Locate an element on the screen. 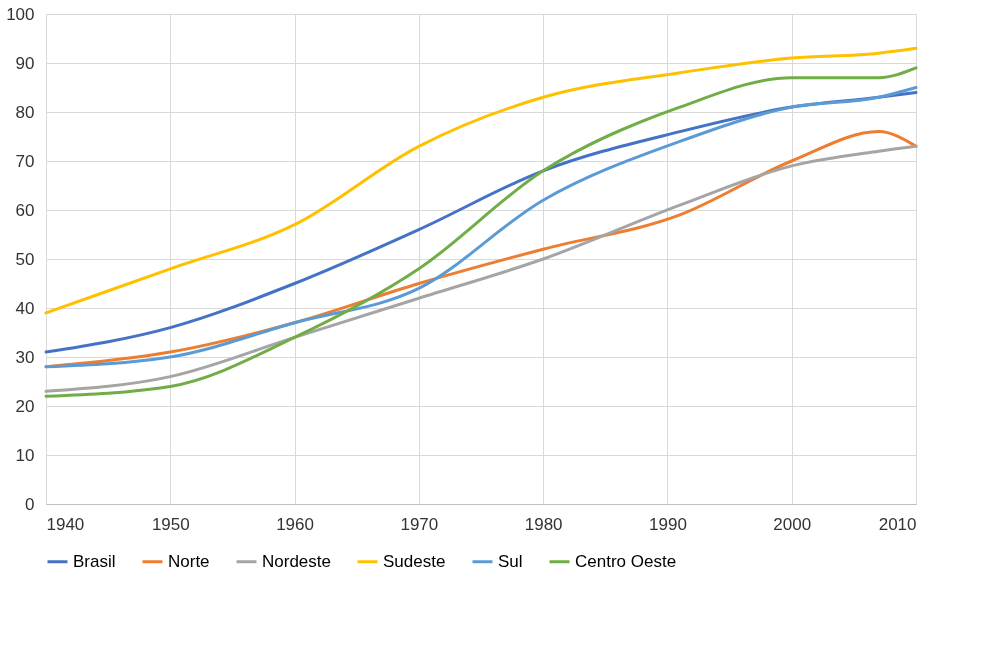  y-tick-label: 10 is located at coordinates (25, 455).